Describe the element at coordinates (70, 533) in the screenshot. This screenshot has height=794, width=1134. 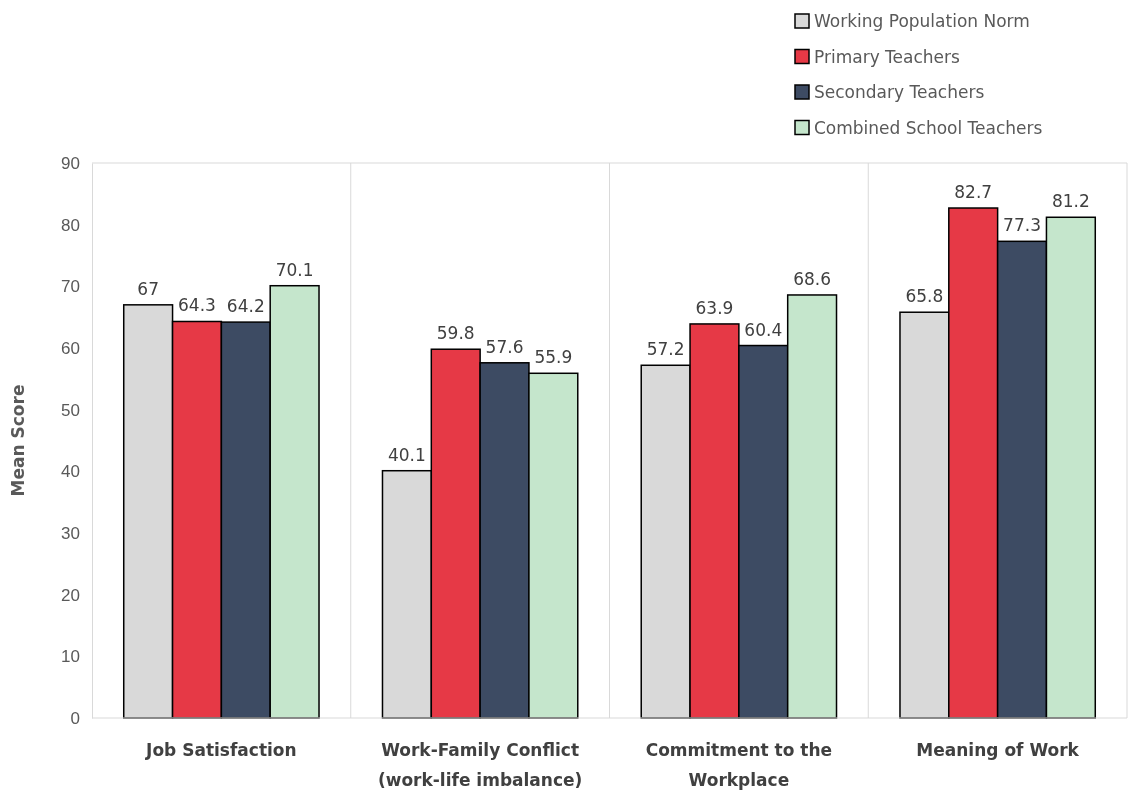
I see `y-tick-label: 30` at that location.